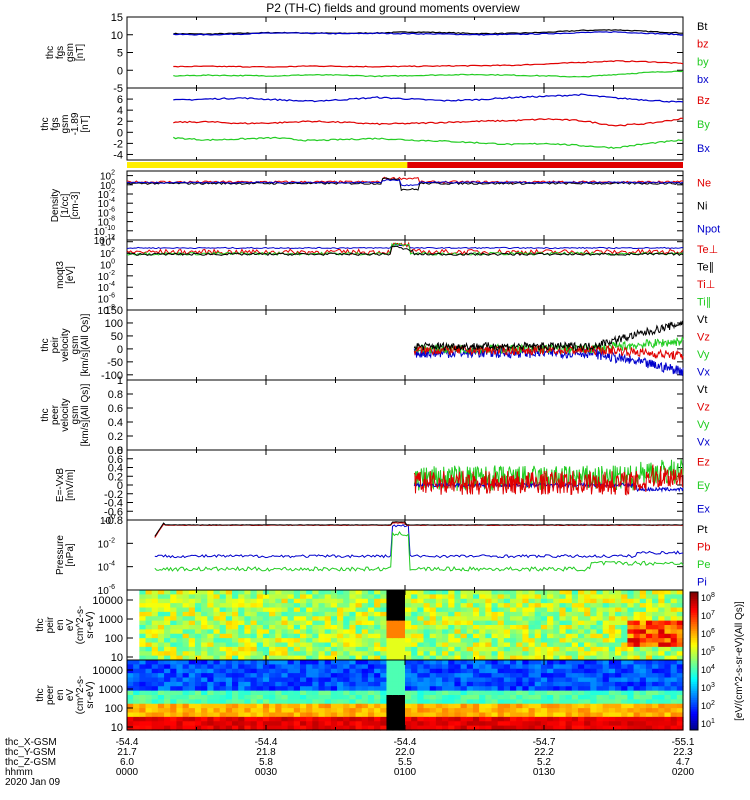 This screenshot has width=750, height=800. Describe the element at coordinates (694, 720) in the screenshot. I see `colorbar-cell` at that location.